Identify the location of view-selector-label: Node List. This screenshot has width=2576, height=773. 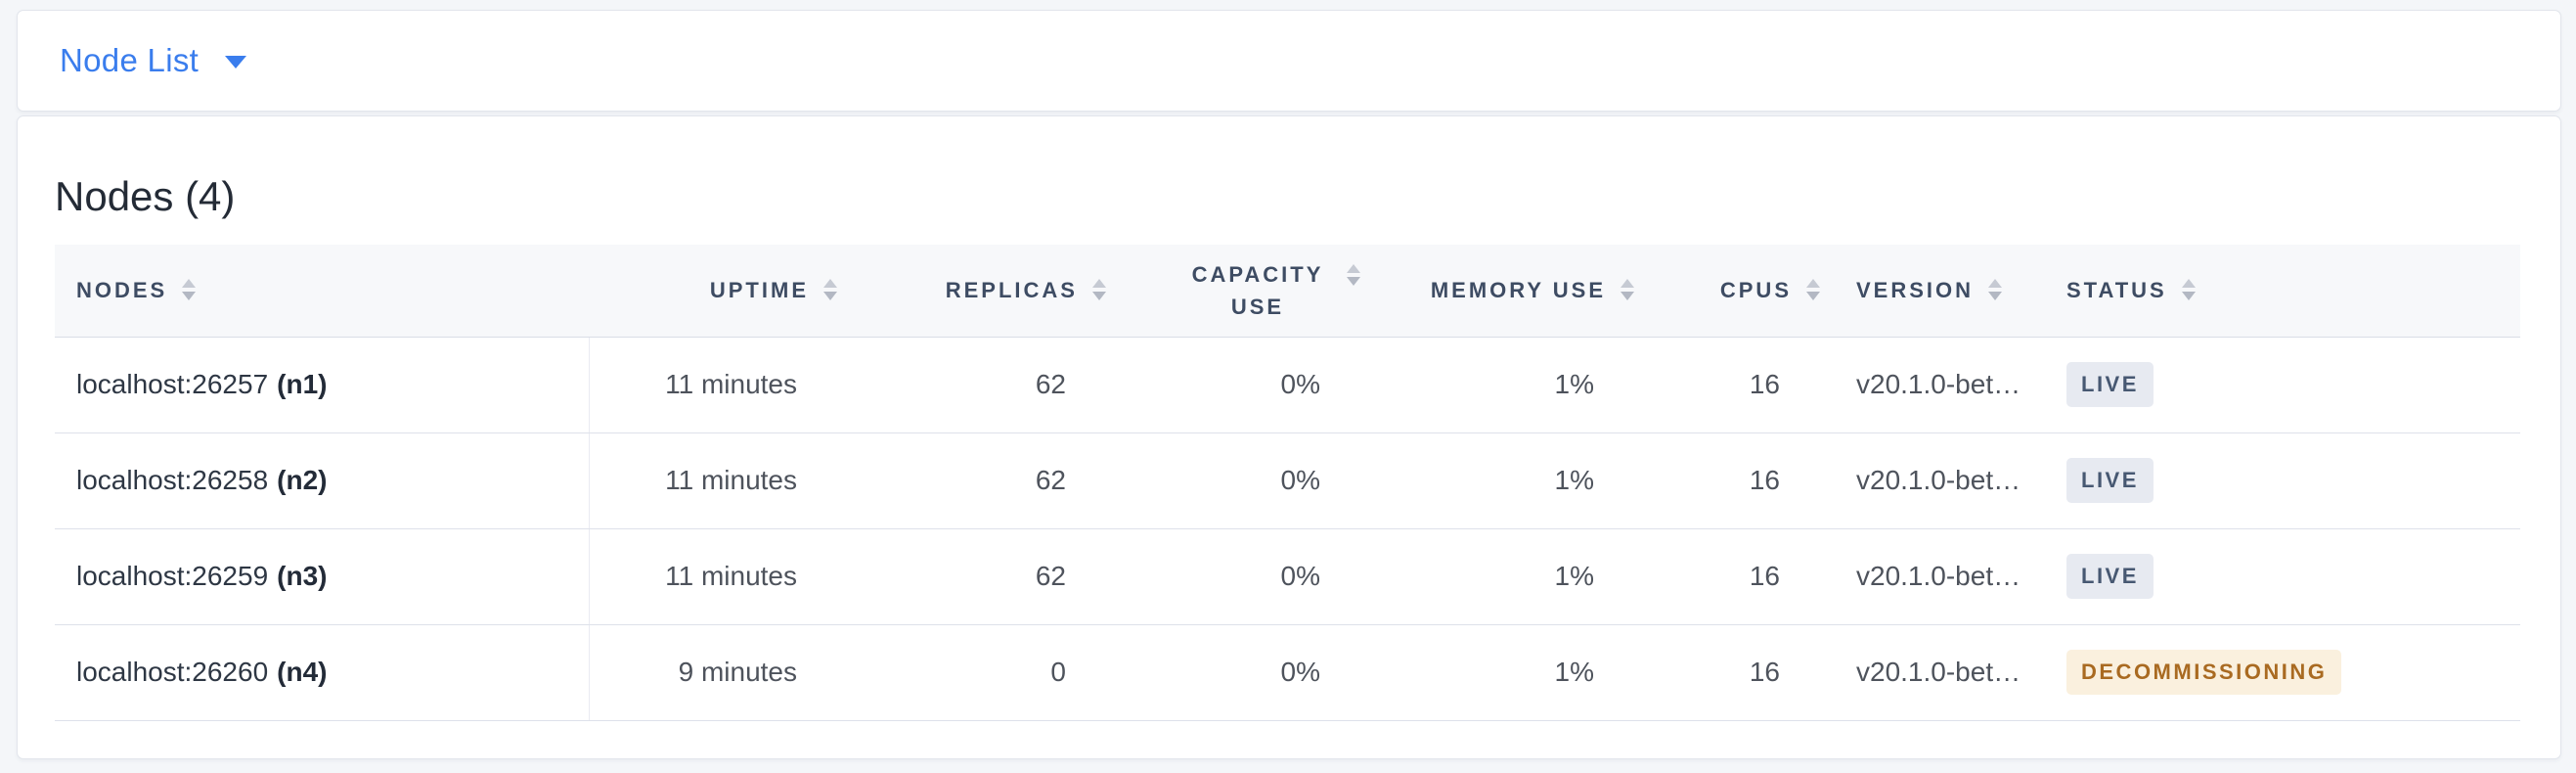
(130, 60).